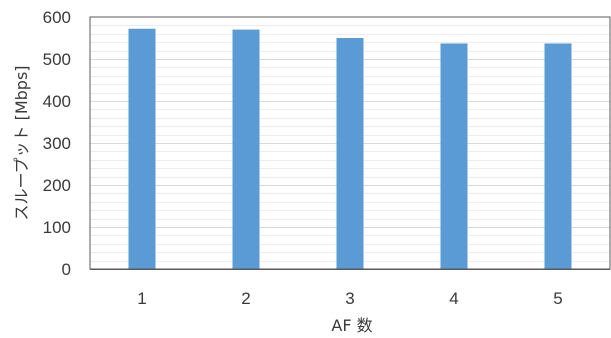  I want to click on y-tick-label: 600, so click(57, 17).